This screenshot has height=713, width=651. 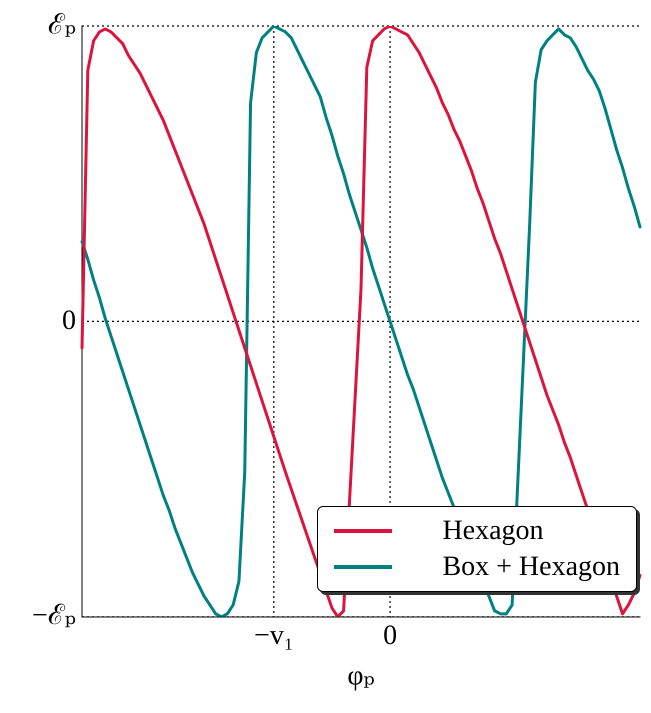 I want to click on text: ℰₚ, so click(x=62, y=24).